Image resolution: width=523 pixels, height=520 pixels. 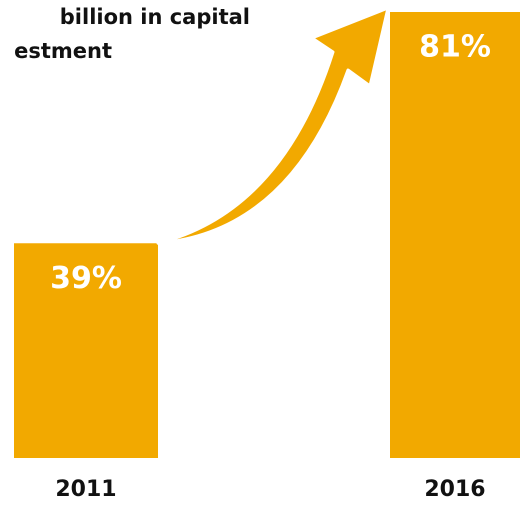 What do you see at coordinates (63, 51) in the screenshot?
I see `chart-title: estment` at bounding box center [63, 51].